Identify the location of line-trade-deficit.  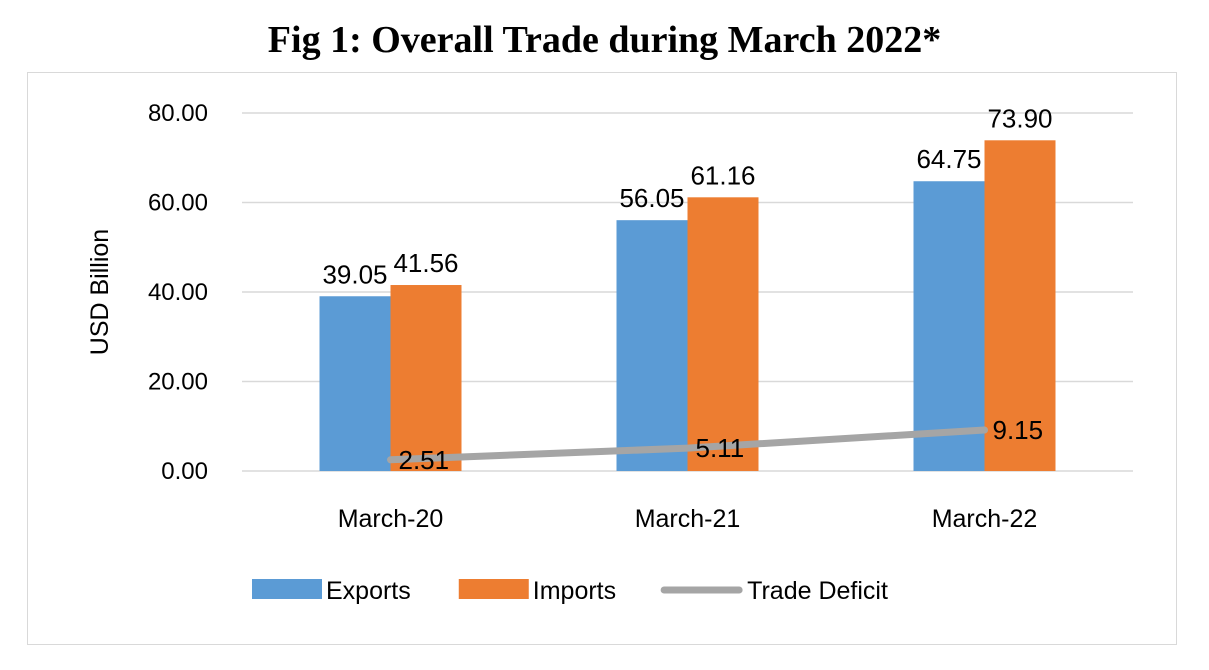
(687, 445).